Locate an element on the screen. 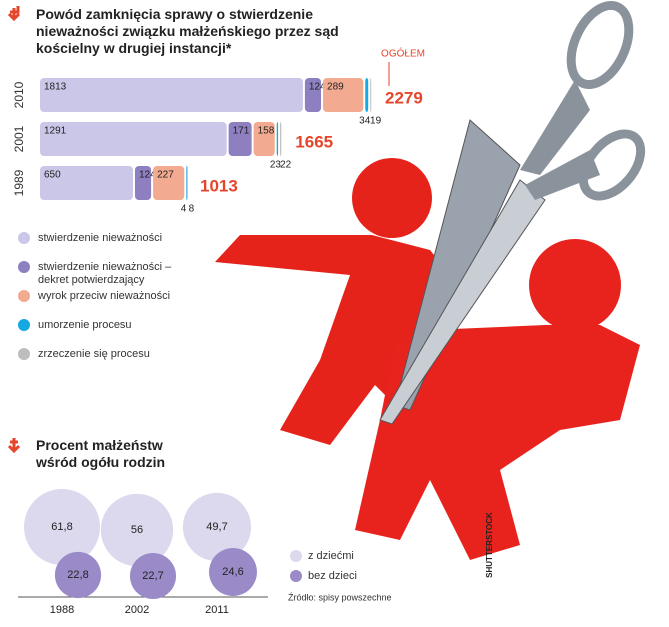 The width and height of the screenshot is (669, 627). value-label: 22,7 is located at coordinates (152, 576).